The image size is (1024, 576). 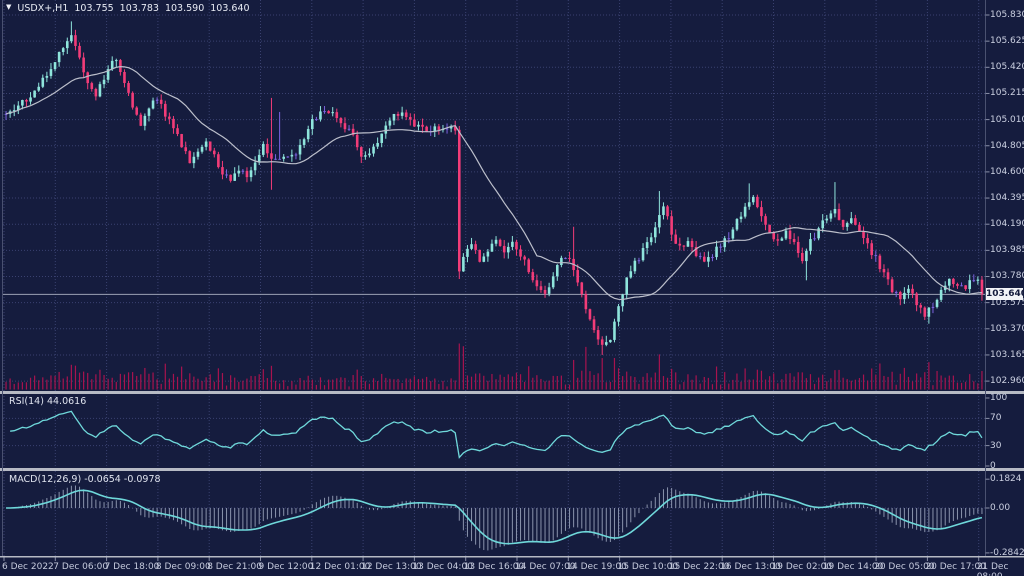 What do you see at coordinates (996, 418) in the screenshot?
I see `rsi-axis-label: 70` at bounding box center [996, 418].